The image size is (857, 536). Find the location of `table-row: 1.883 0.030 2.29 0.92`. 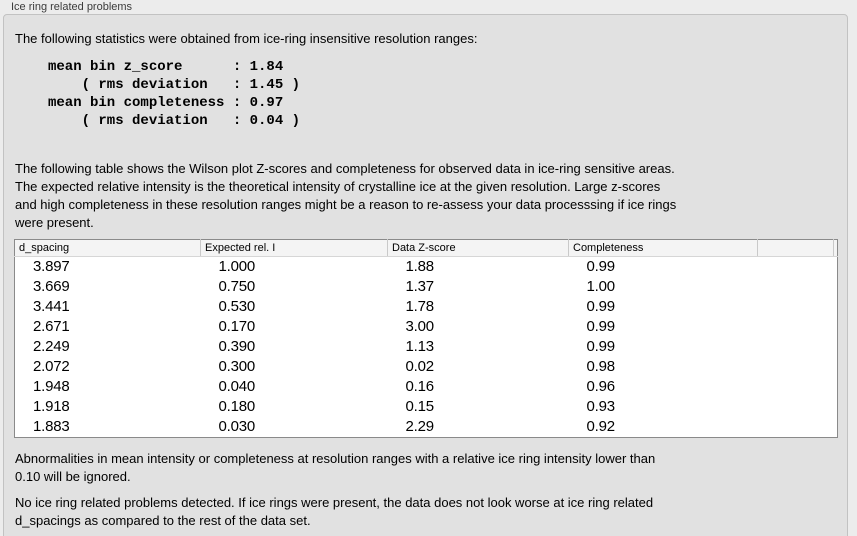

table-row: 1.883 0.030 2.29 0.92 is located at coordinates (426, 427).